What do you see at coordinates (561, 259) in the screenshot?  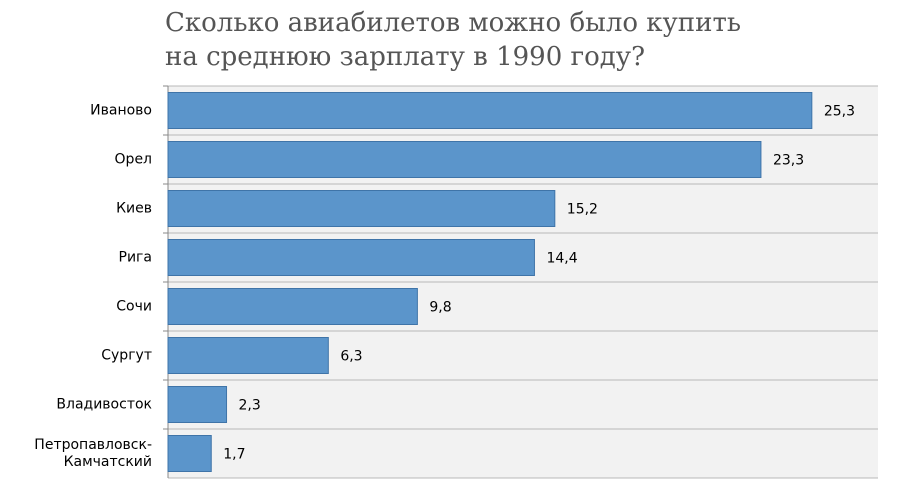 I see `data-label: 14,4` at bounding box center [561, 259].